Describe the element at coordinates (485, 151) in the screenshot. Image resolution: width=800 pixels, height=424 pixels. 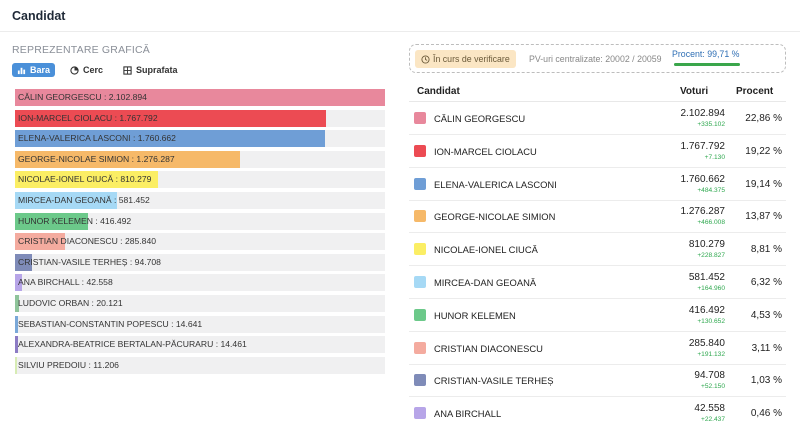
I see `candidate-name: ION-MARCEL CIOLACU` at that location.